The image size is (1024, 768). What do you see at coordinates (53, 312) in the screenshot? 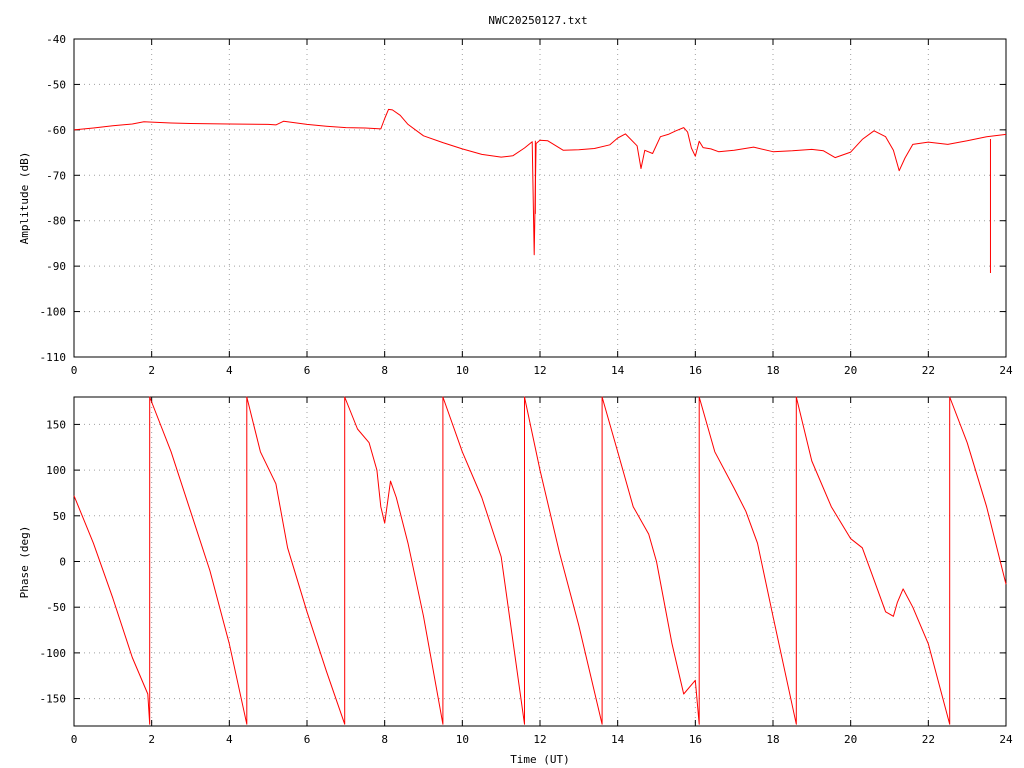
I see `amplitude-y-tick-label: -100` at bounding box center [53, 312].